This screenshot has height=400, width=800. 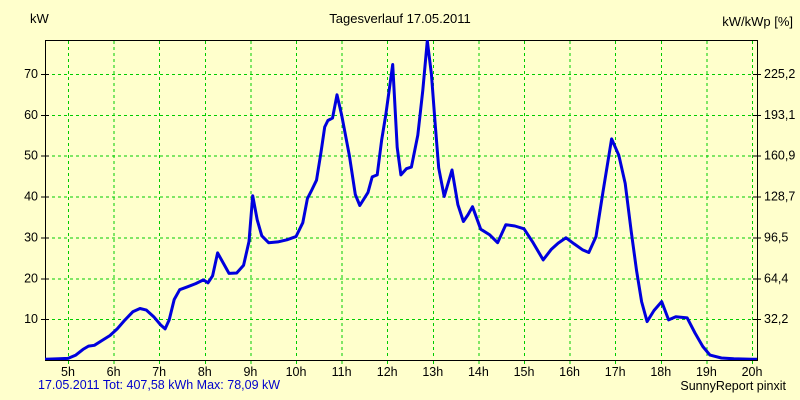 What do you see at coordinates (752, 372) in the screenshot?
I see `x-axis-tick-label: 20h` at bounding box center [752, 372].